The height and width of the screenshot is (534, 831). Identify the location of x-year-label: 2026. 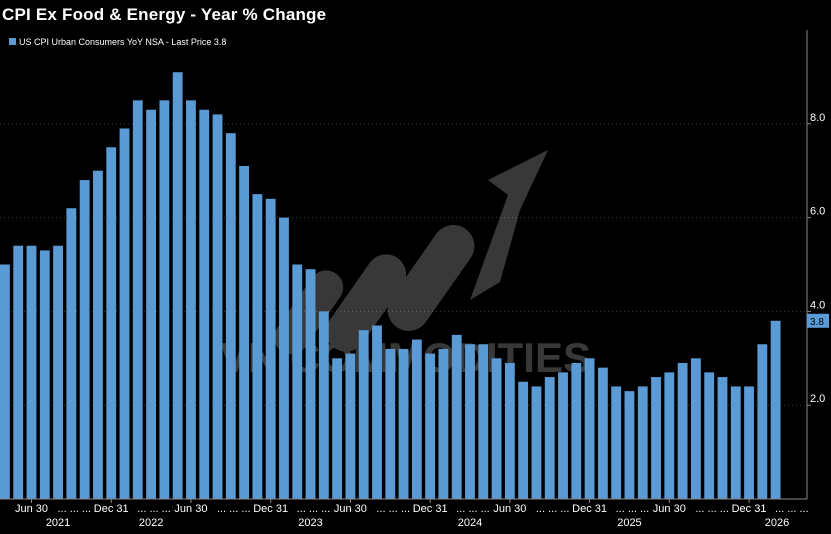
(777, 523).